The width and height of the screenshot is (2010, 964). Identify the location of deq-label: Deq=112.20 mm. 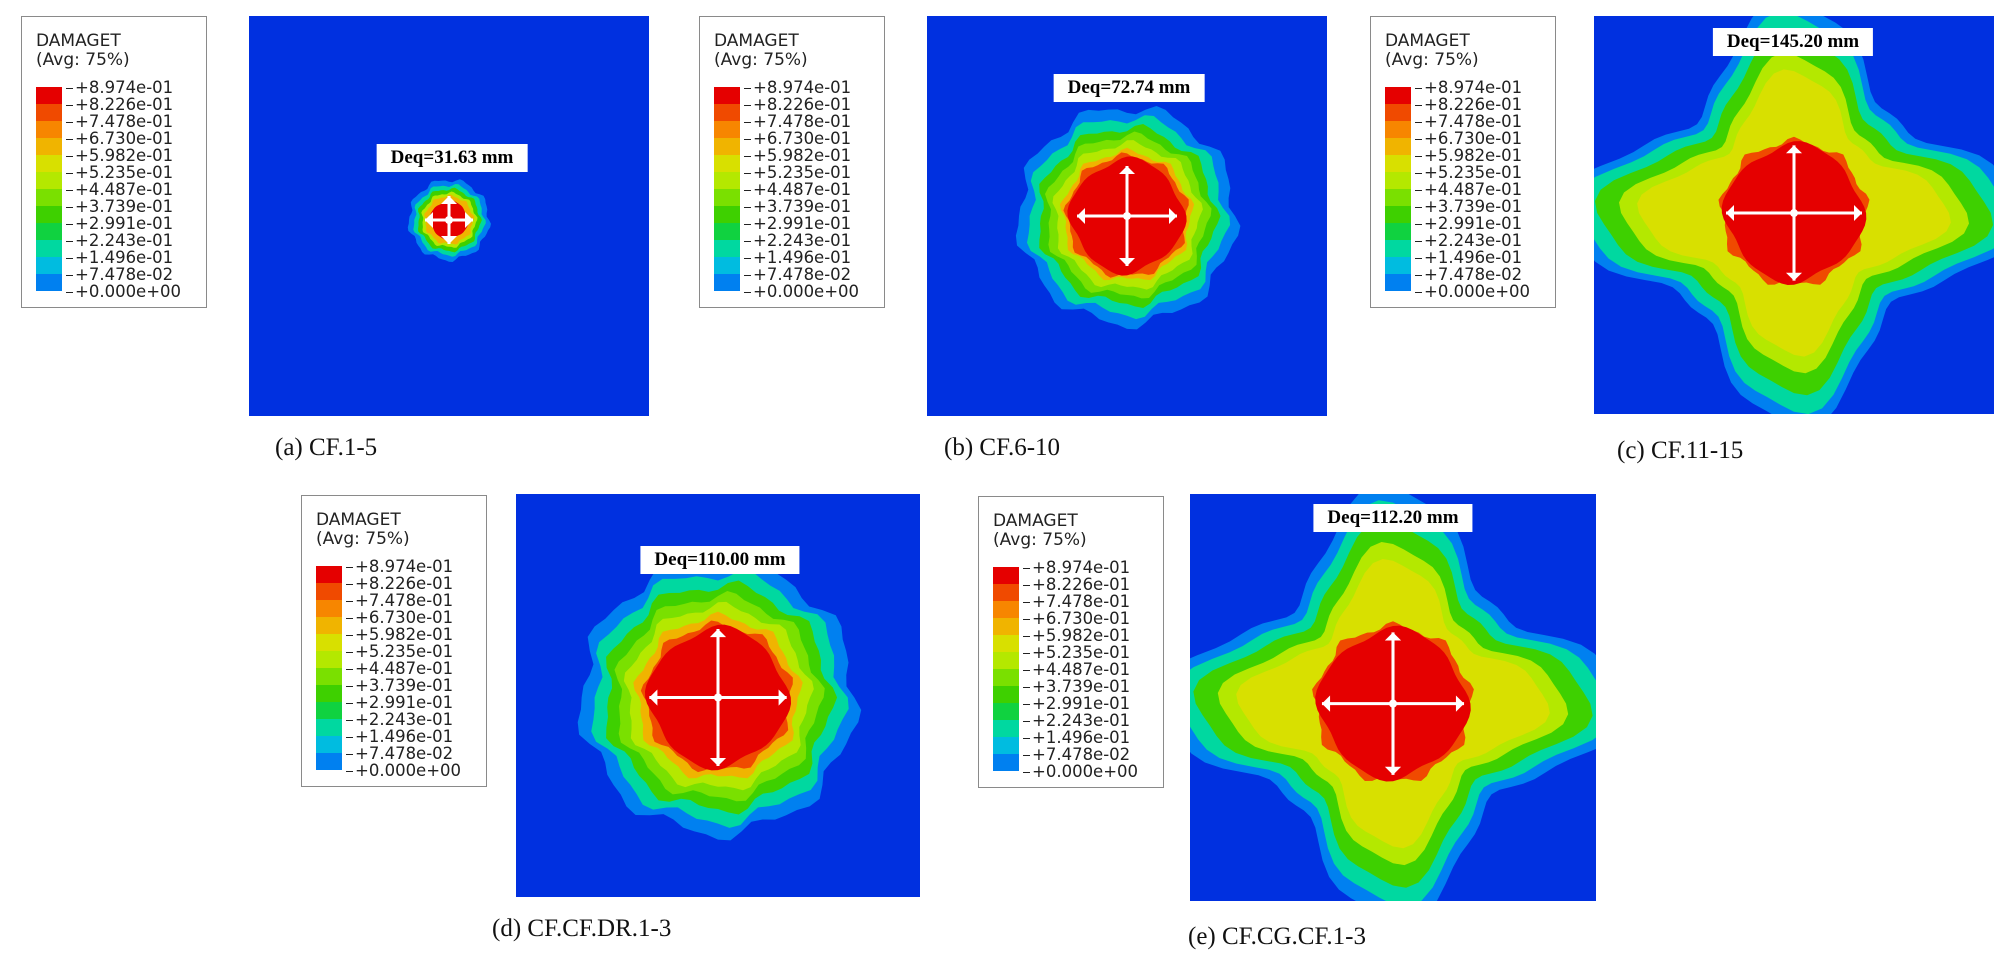
(1393, 518).